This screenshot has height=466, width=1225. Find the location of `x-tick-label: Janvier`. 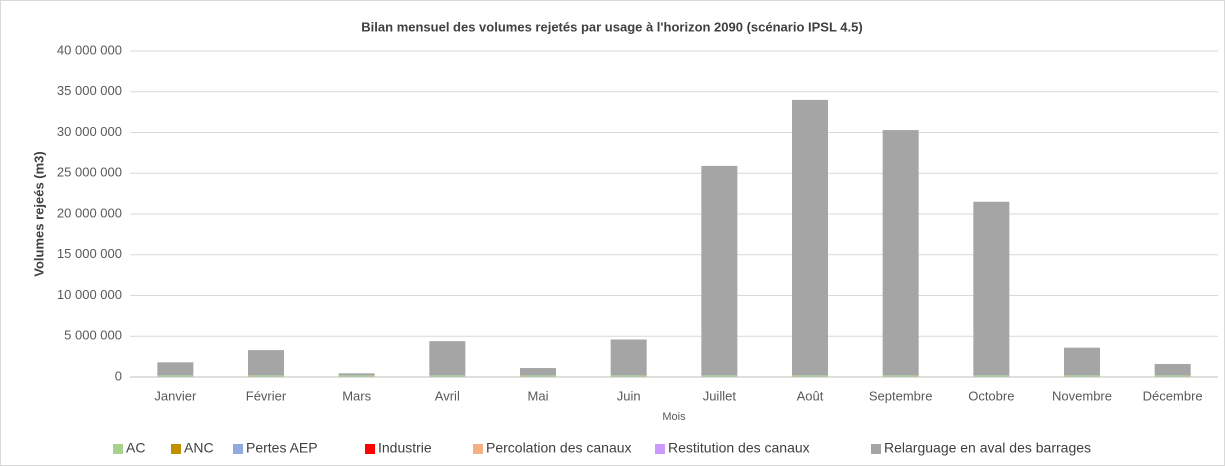

x-tick-label: Janvier is located at coordinates (175, 395).